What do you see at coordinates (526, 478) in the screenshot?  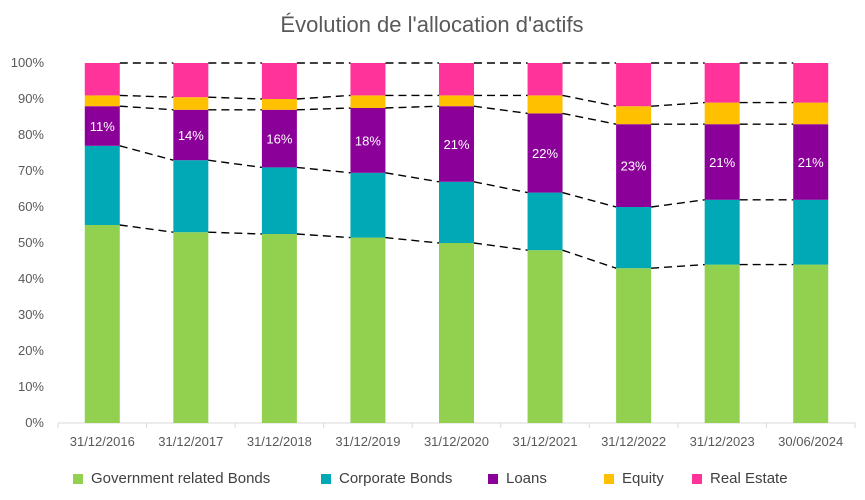 I see `legend-label: Loans` at bounding box center [526, 478].